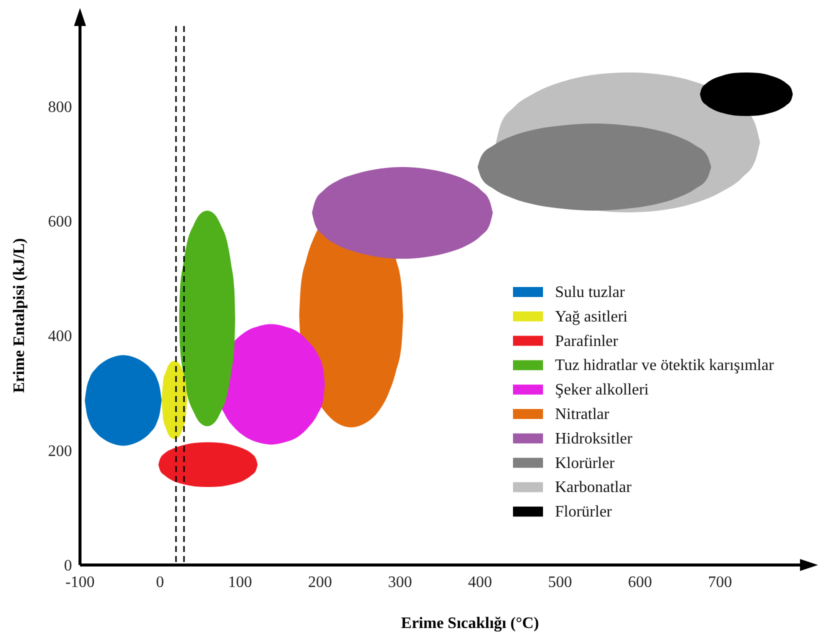 This screenshot has width=829, height=641. What do you see at coordinates (400, 582) in the screenshot?
I see `x-tick-label: 300` at bounding box center [400, 582].